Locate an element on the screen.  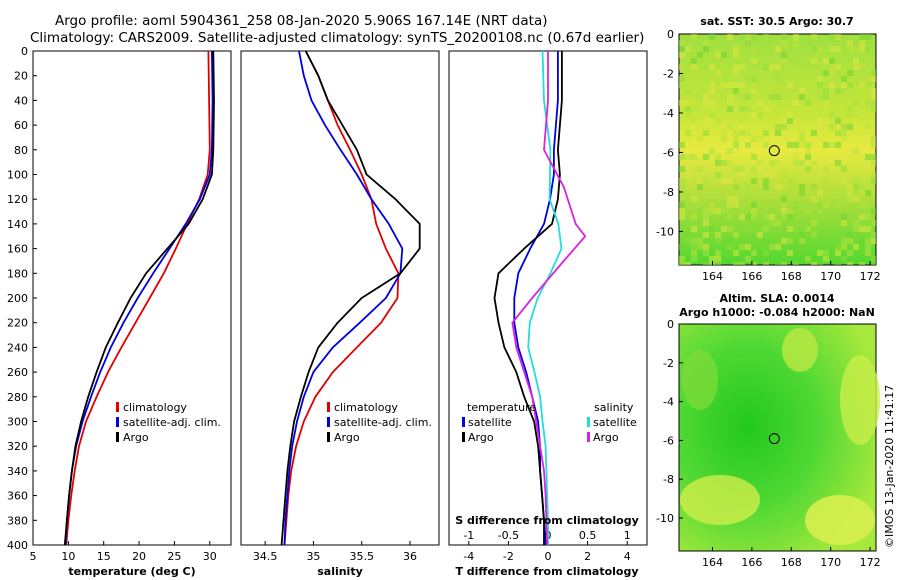
legend-swatch-argo is located at coordinates (328, 437).